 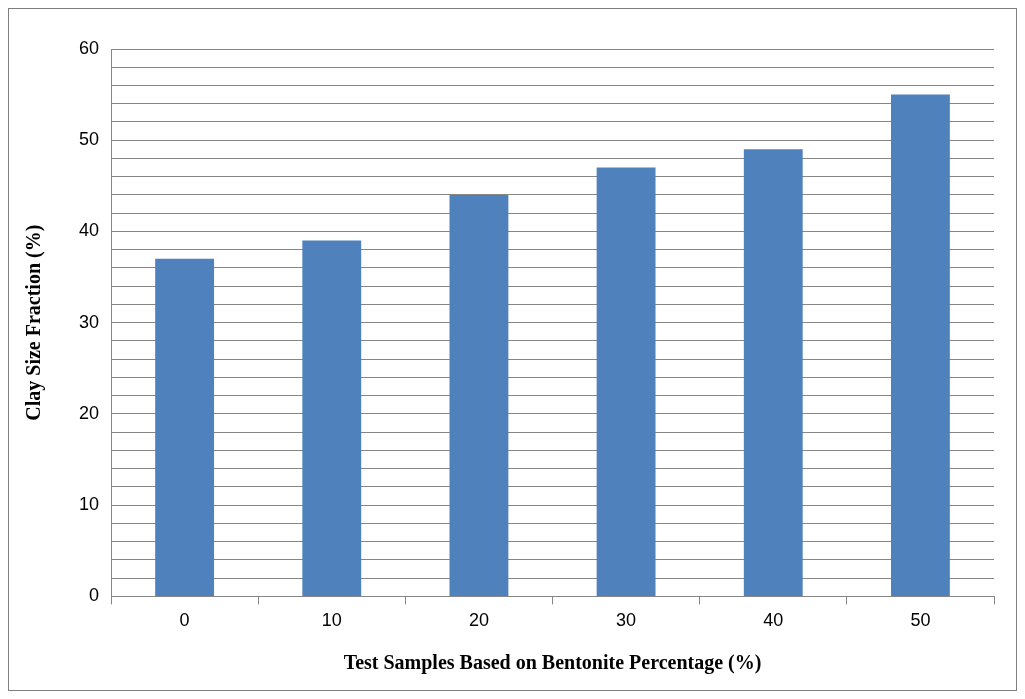 I want to click on x-tick-label: 0, so click(x=184, y=620).